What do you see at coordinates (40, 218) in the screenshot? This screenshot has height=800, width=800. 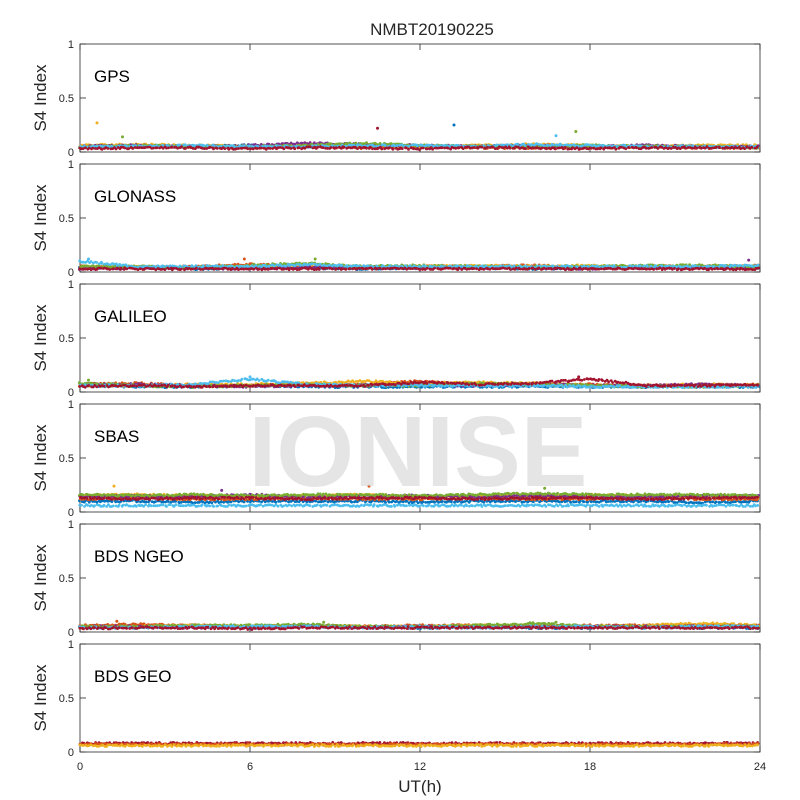 I see `y-axis-label: S4 Index` at bounding box center [40, 218].